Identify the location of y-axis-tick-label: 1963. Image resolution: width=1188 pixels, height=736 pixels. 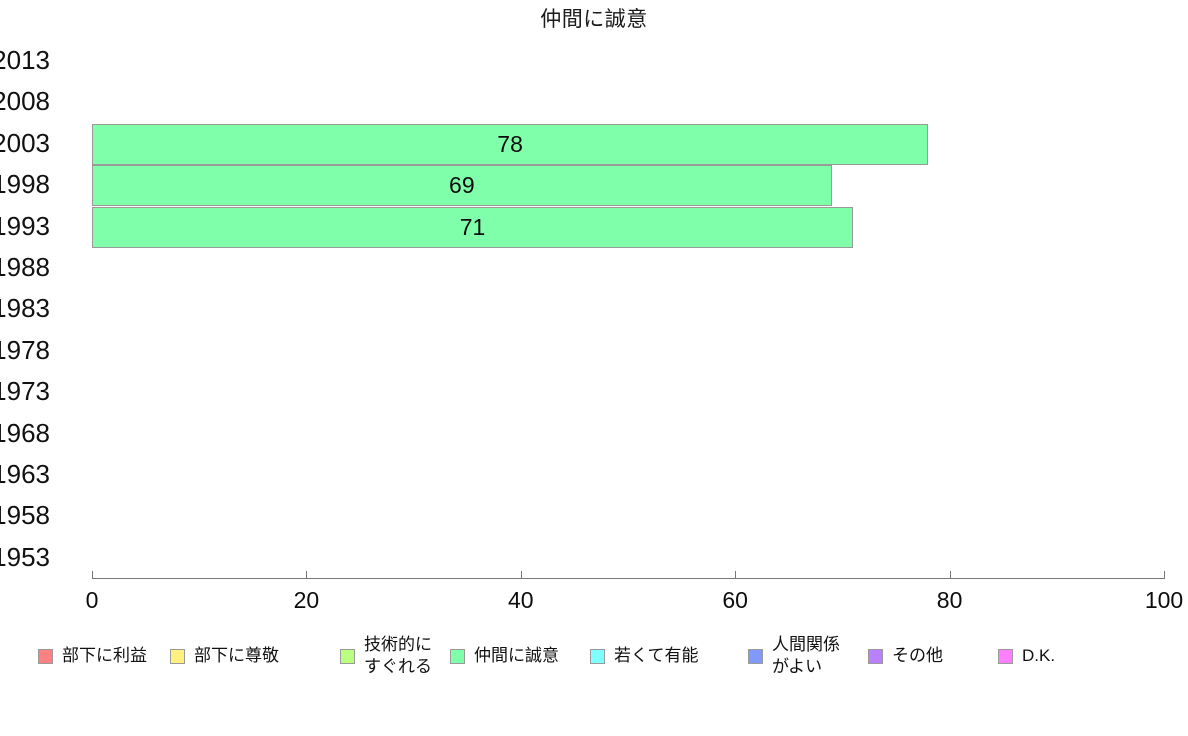
(25, 474).